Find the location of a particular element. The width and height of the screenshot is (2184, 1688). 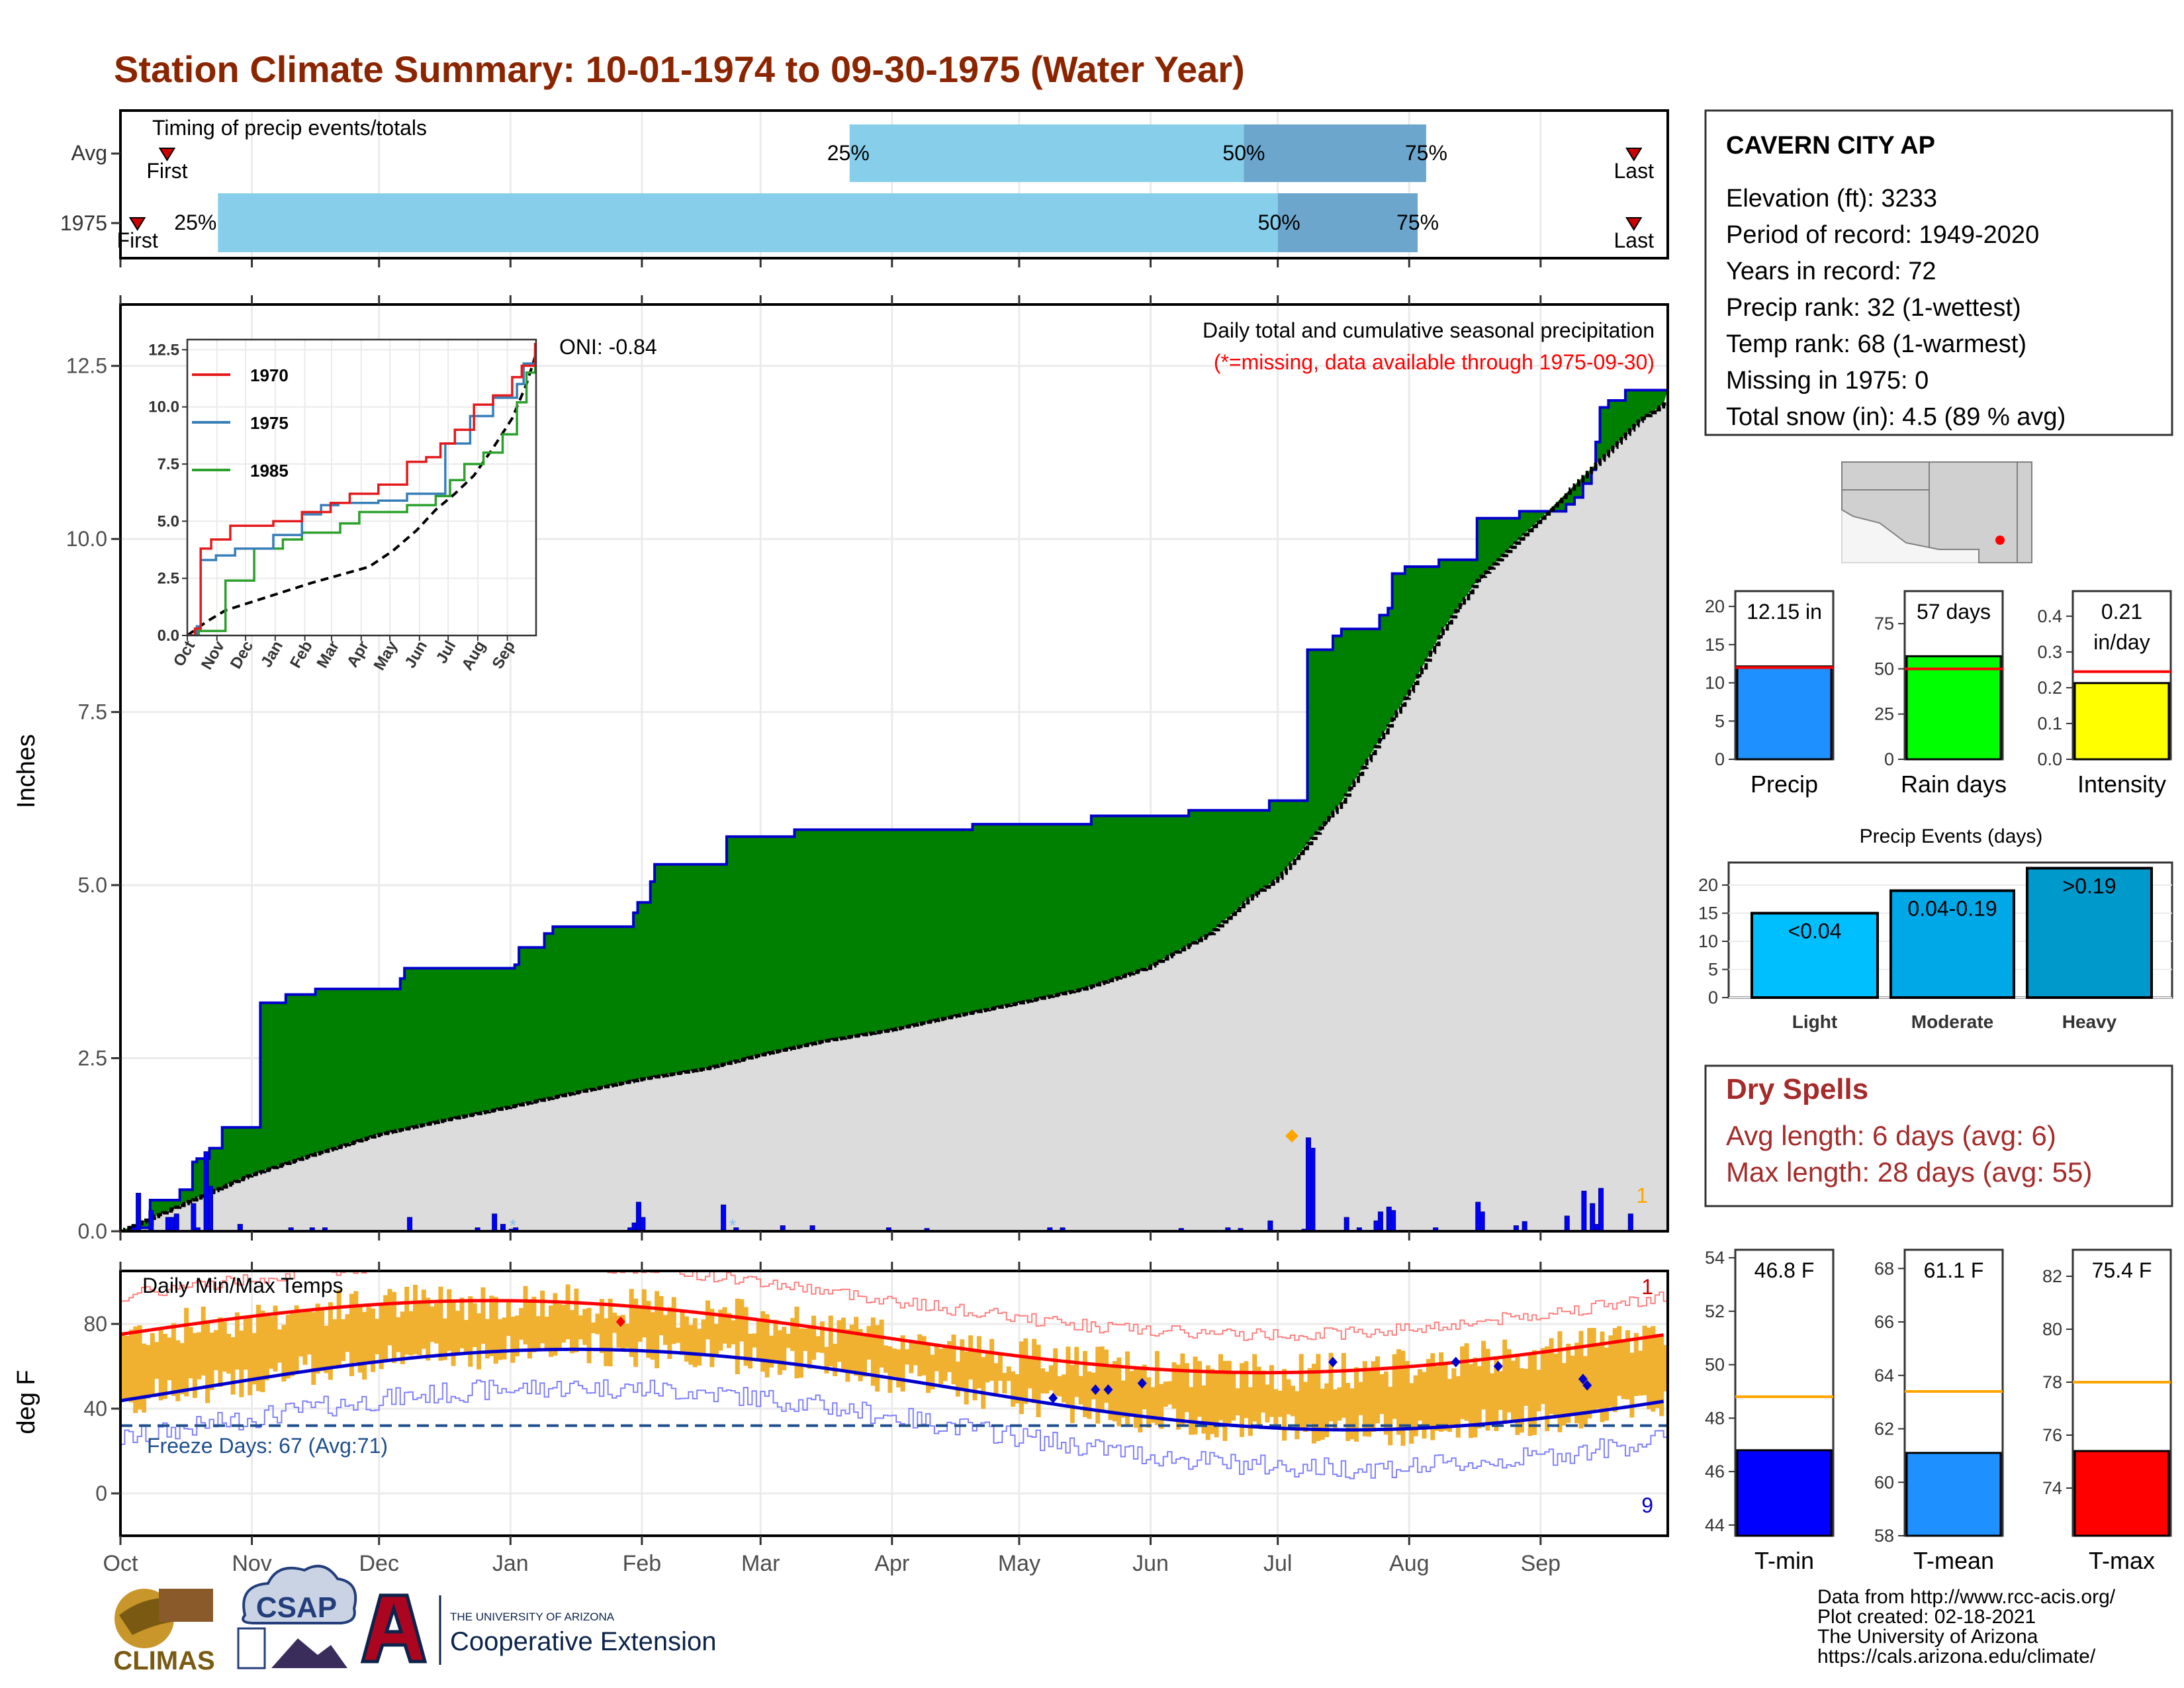

csap-logo-bars is located at coordinates (251, 1648).